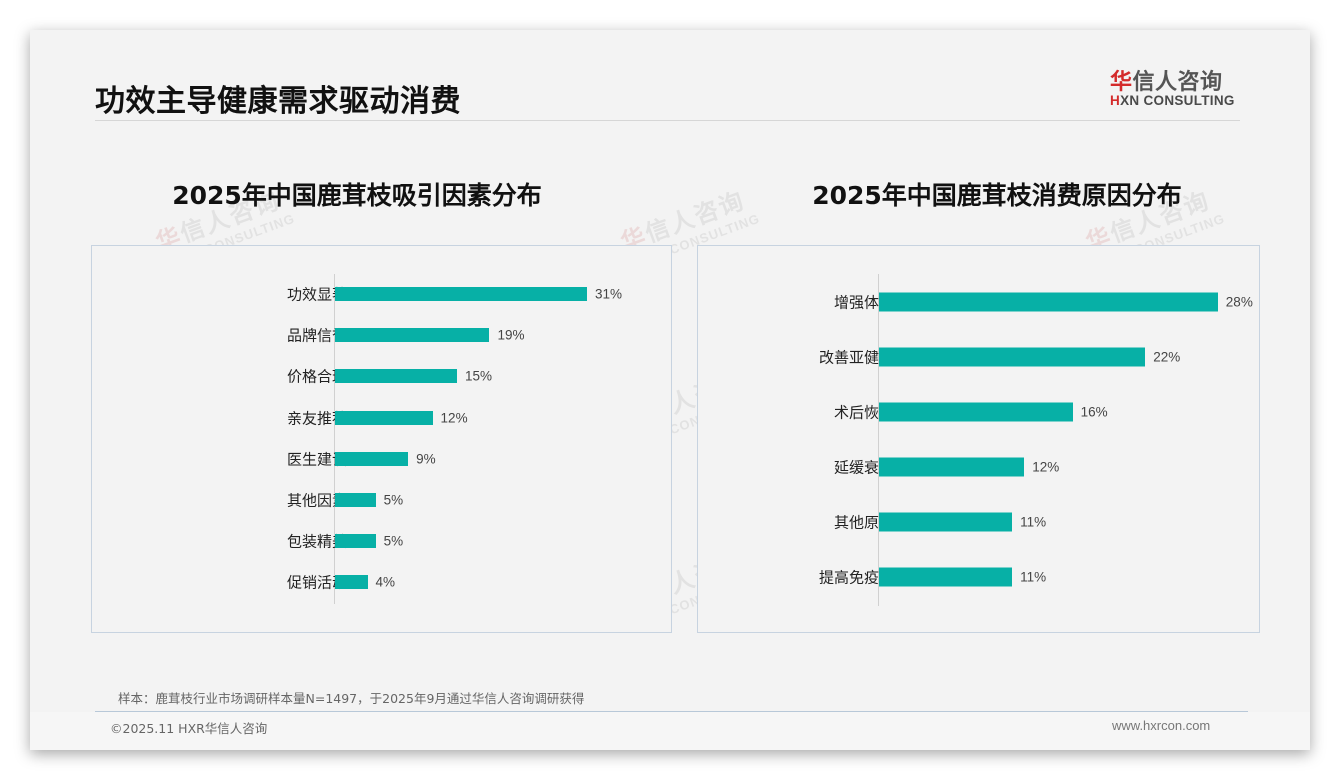 This screenshot has width=1340, height=780. I want to click on footer-bar, so click(670, 731).